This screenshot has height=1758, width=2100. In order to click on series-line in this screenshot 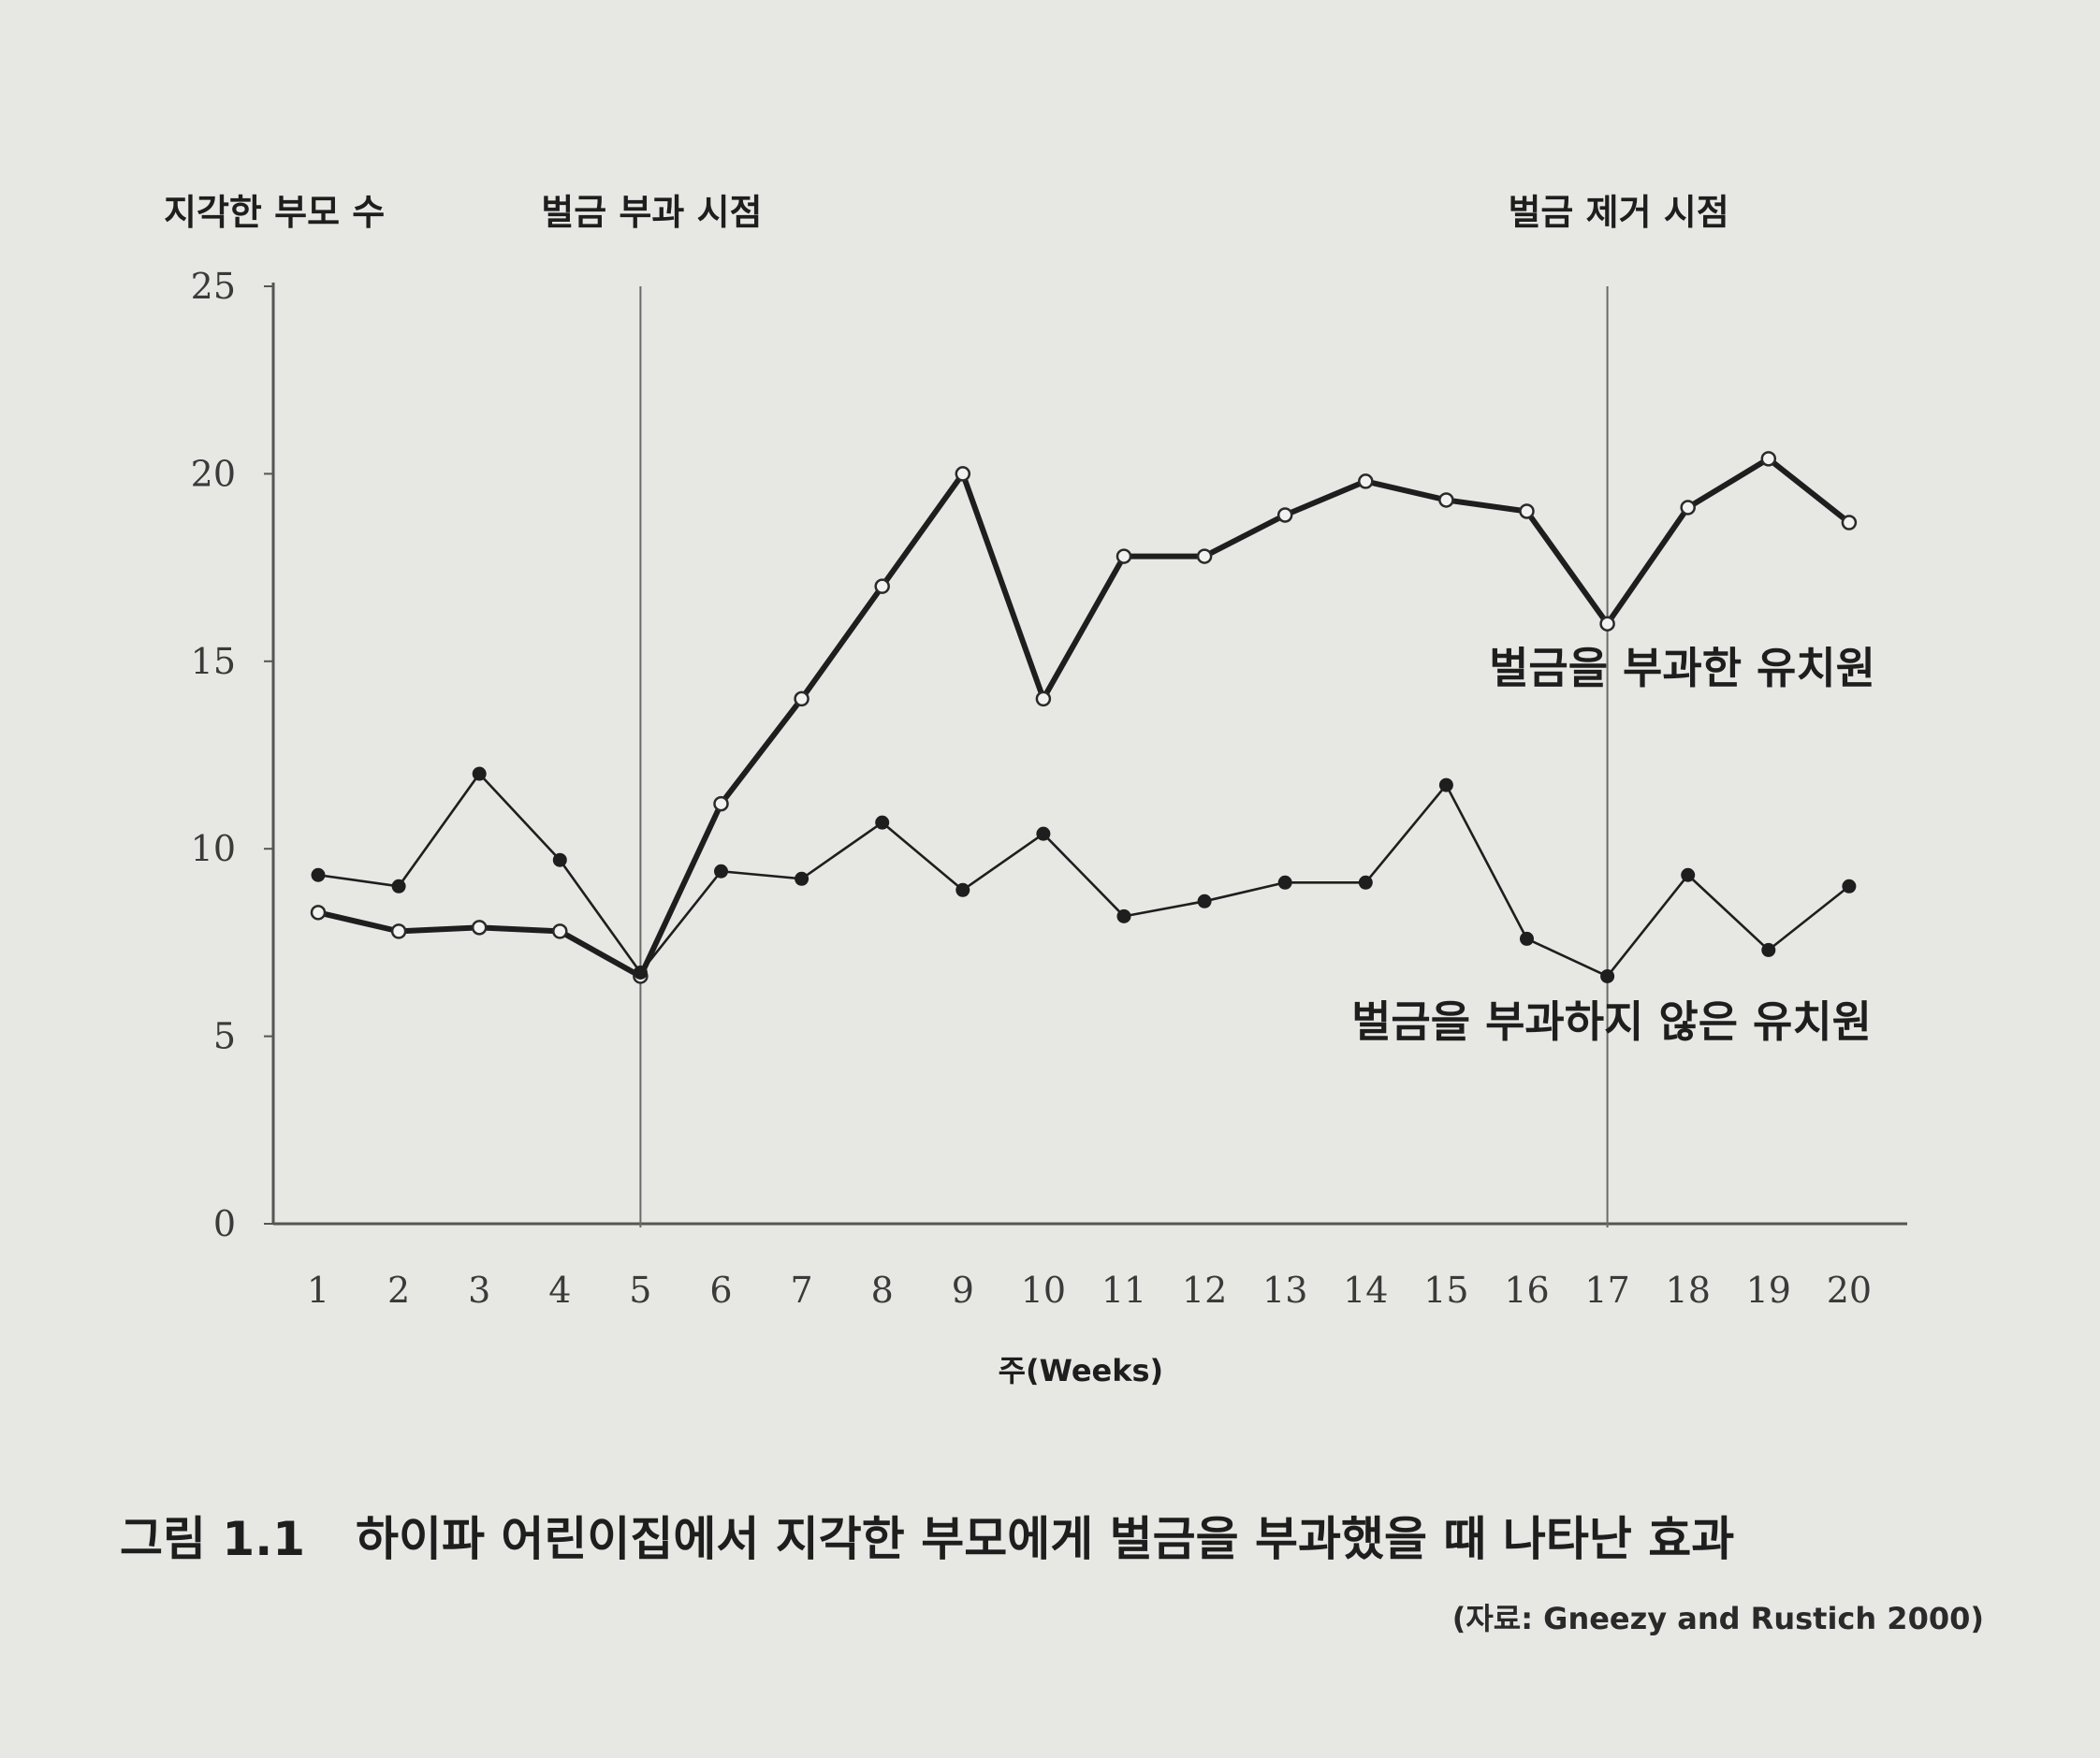, I will do `click(1083, 875)`.